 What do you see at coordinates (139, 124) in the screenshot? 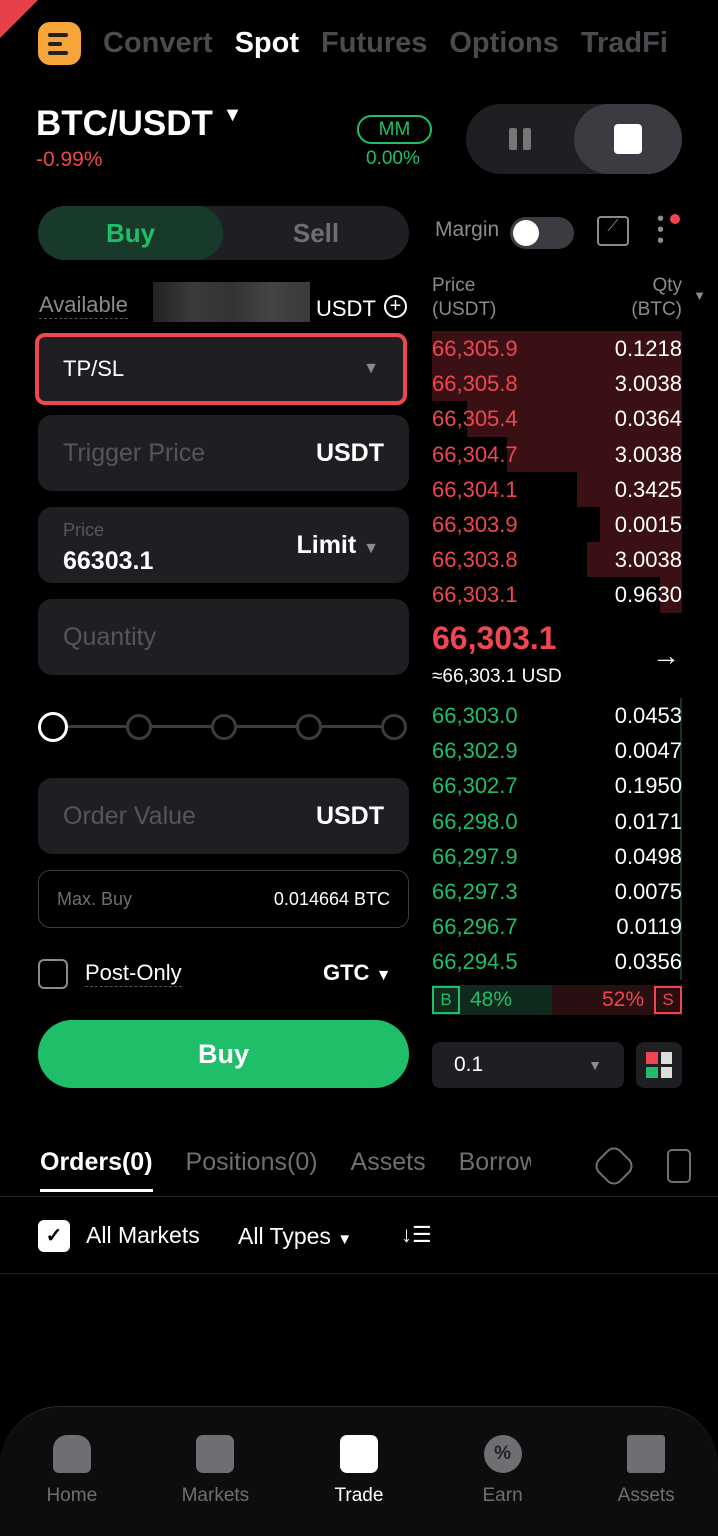
I see `pair-selector: BTC/USDT ▼` at bounding box center [139, 124].